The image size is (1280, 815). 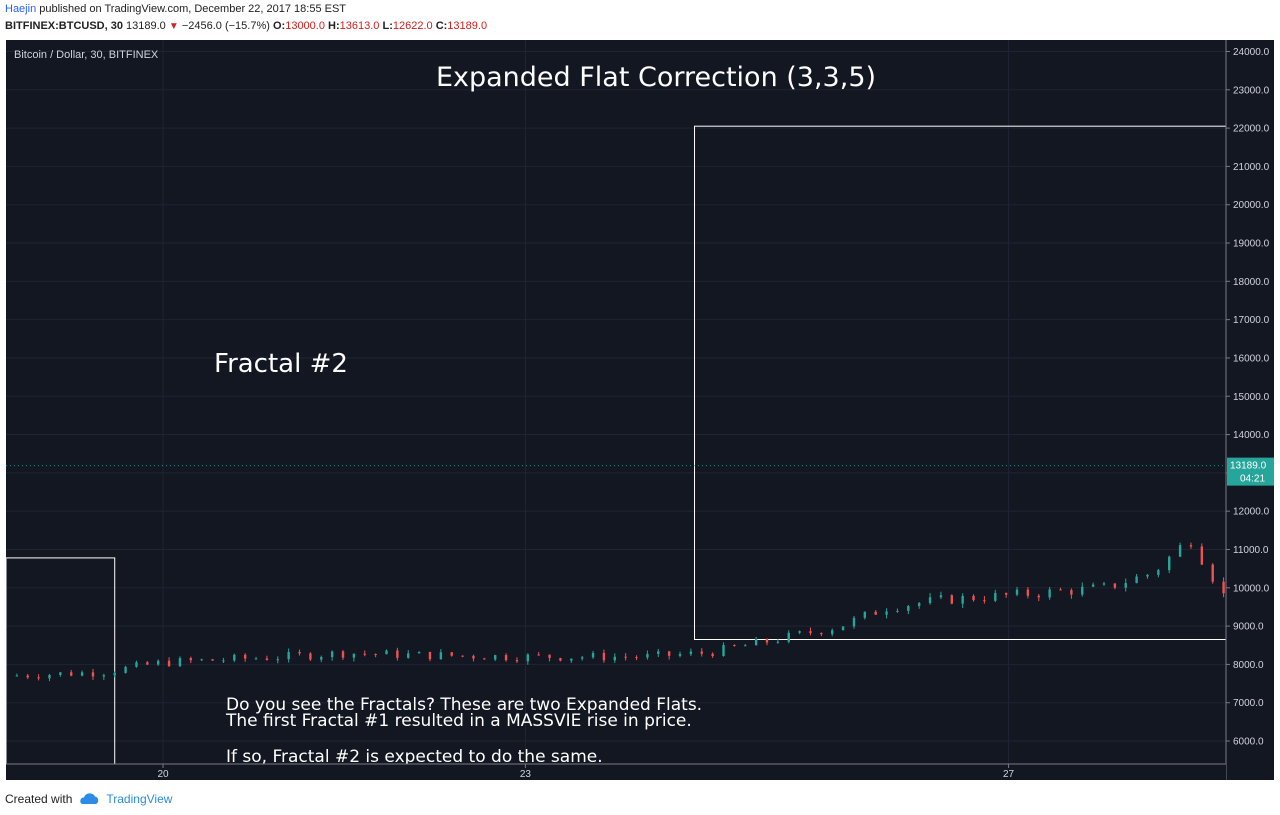 What do you see at coordinates (334, 26) in the screenshot?
I see `high-label: H:` at bounding box center [334, 26].